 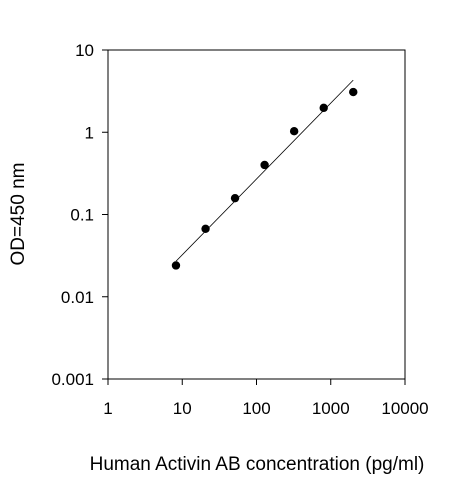 What do you see at coordinates (182, 408) in the screenshot?
I see `x-tick-label: 10` at bounding box center [182, 408].